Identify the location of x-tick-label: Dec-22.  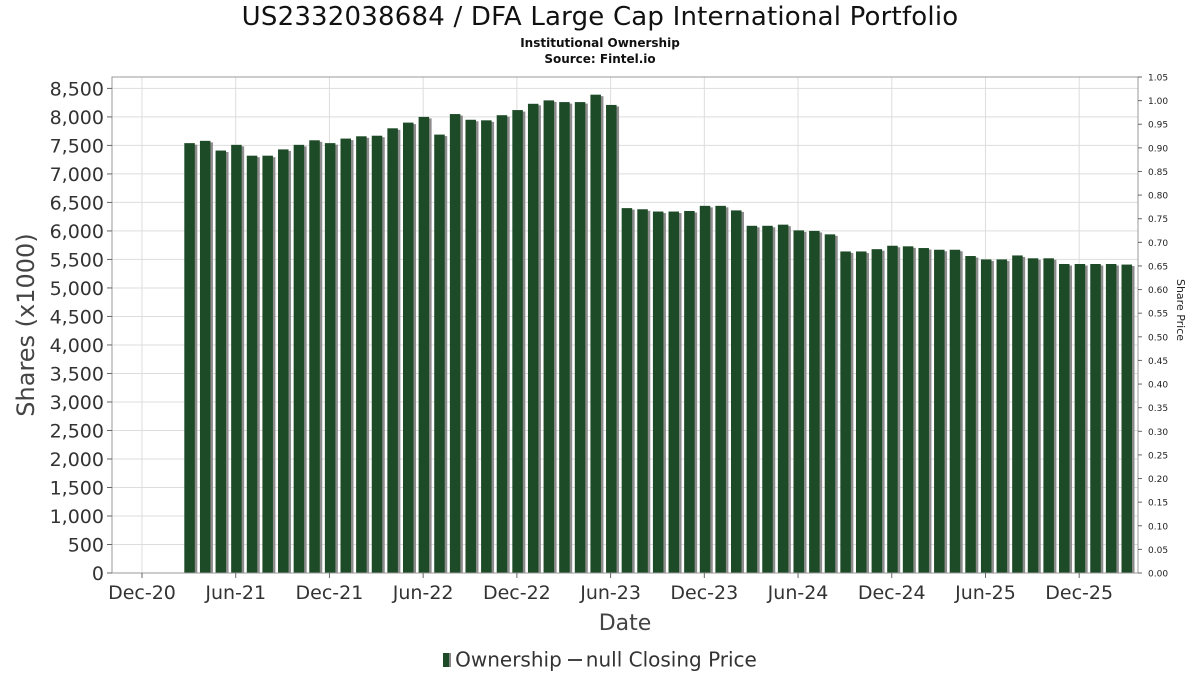
(517, 593).